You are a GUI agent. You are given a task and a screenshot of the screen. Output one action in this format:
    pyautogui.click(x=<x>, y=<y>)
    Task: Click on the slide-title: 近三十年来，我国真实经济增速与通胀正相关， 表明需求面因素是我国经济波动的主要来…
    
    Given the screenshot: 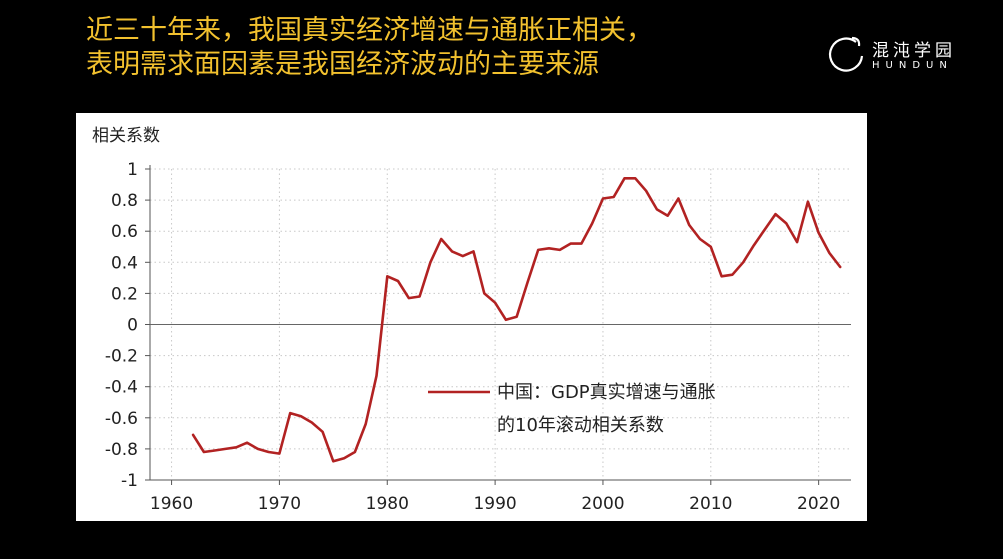 What is the action you would take?
    pyautogui.click(x=369, y=48)
    